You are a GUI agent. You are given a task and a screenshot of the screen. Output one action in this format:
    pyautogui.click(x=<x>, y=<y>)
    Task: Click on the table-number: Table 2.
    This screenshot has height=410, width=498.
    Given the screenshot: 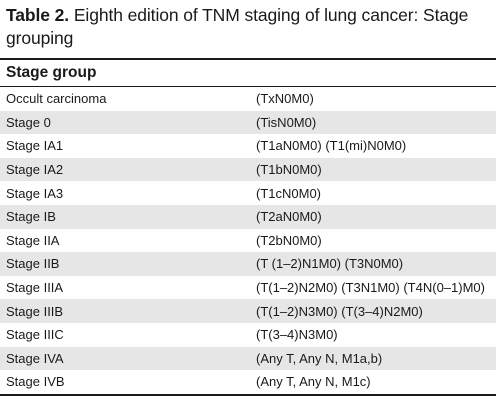 What is the action you would take?
    pyautogui.click(x=38, y=15)
    